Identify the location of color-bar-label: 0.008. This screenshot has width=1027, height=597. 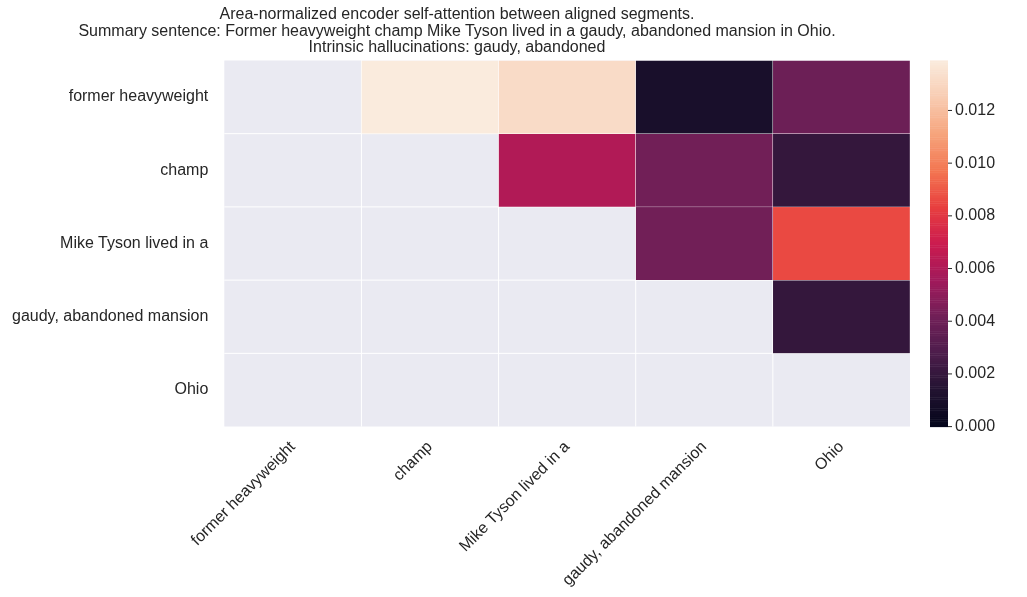
(975, 215).